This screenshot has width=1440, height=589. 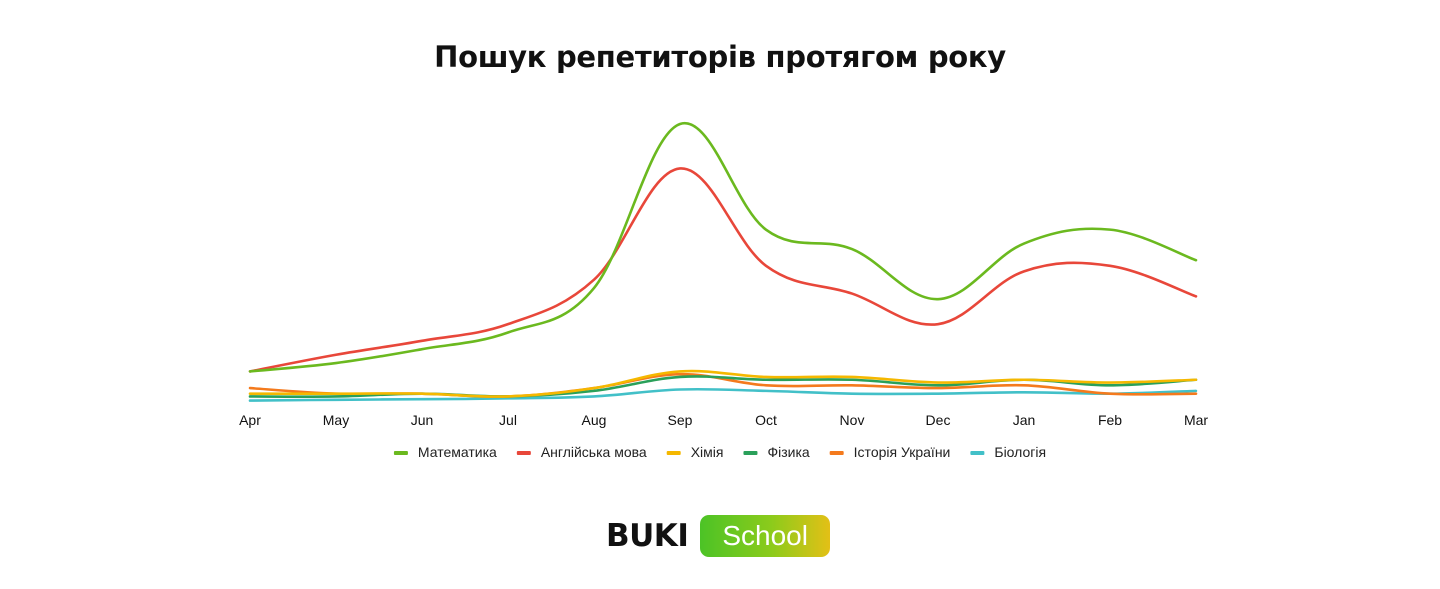 I want to click on legend-item: Хімія, so click(x=695, y=452).